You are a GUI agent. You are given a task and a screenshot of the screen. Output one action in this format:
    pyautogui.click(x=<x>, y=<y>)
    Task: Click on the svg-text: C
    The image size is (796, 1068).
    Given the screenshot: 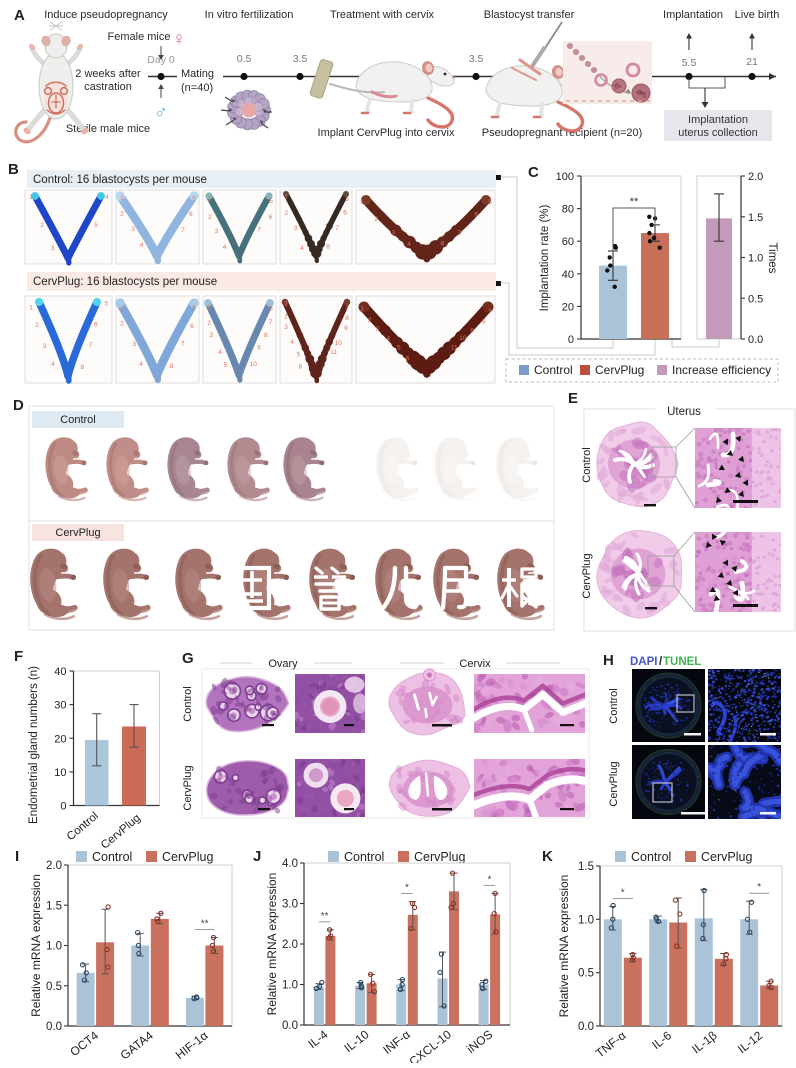 What is the action you would take?
    pyautogui.click(x=533, y=172)
    